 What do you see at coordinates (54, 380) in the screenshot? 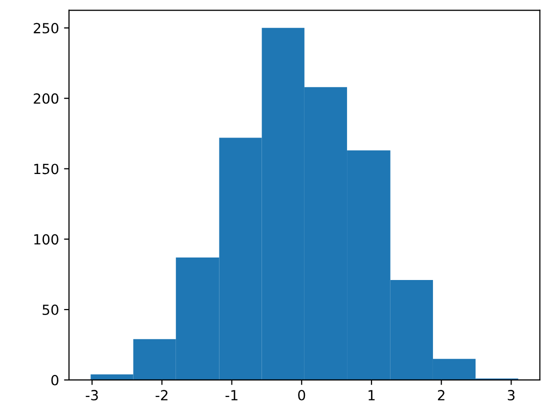
I see `y-tick-label: 0` at bounding box center [54, 380].